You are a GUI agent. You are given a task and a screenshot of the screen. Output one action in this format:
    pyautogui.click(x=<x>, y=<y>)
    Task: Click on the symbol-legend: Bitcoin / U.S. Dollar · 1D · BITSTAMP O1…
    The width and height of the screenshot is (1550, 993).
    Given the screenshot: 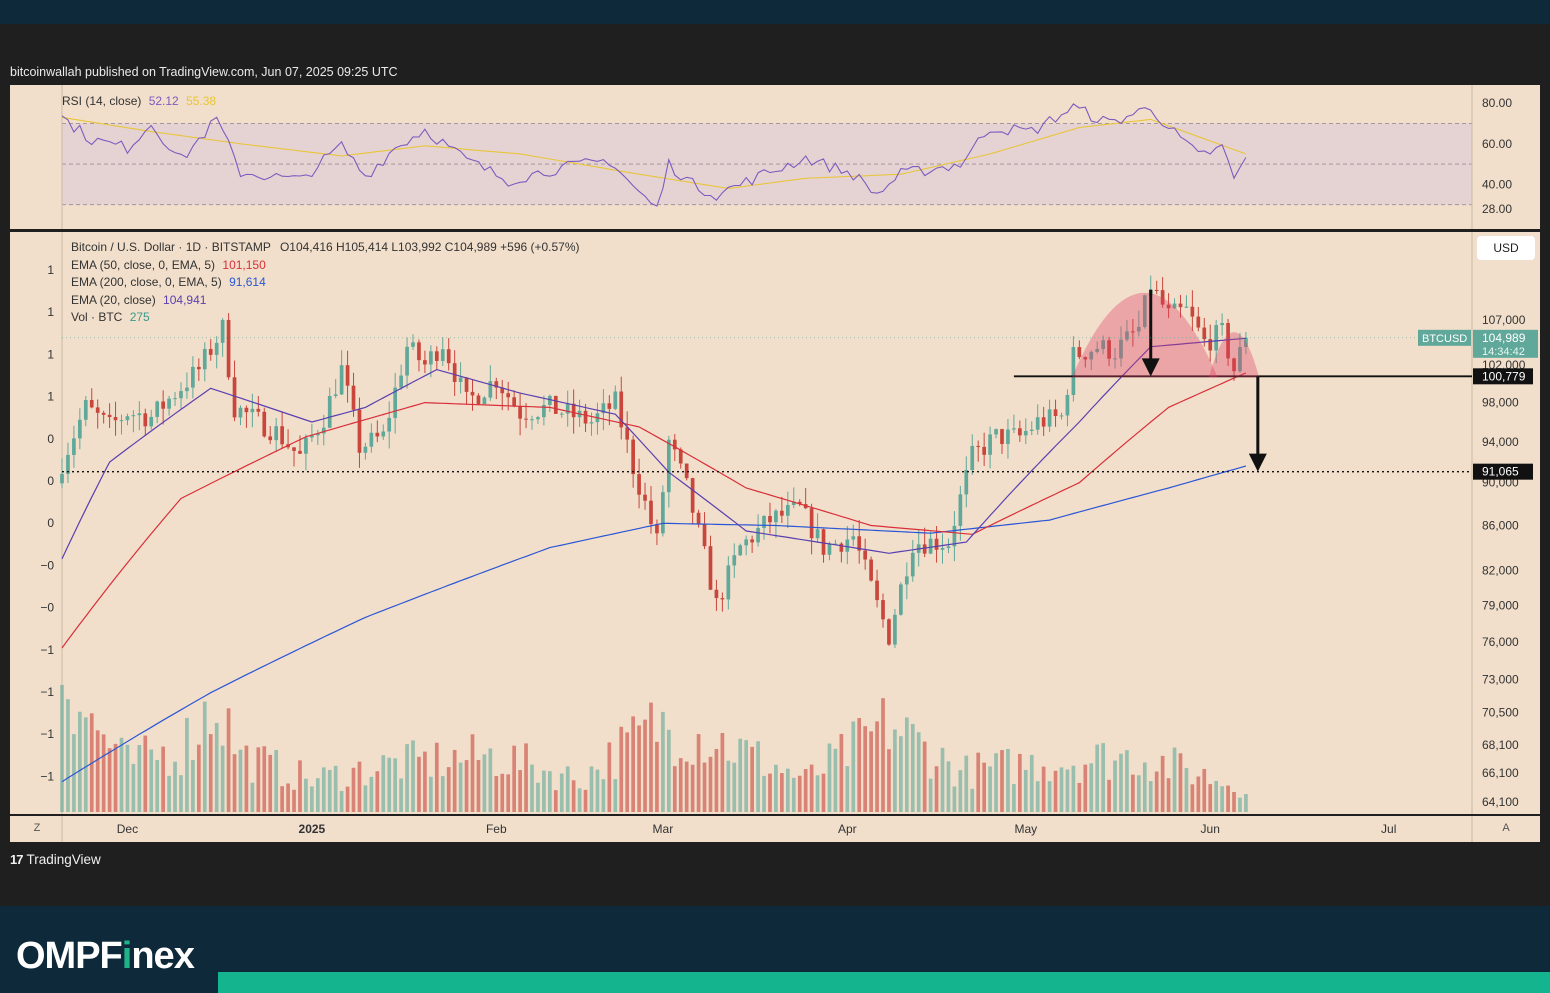 What is the action you would take?
    pyautogui.click(x=325, y=247)
    